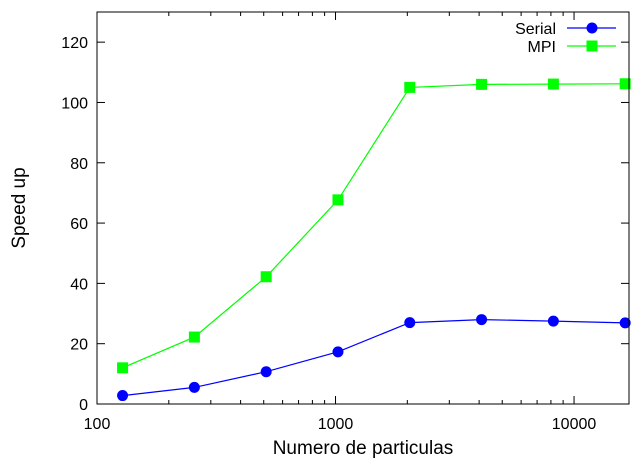 The height and width of the screenshot is (461, 633). What do you see at coordinates (592, 28) in the screenshot?
I see `legend-marker-serial` at bounding box center [592, 28].